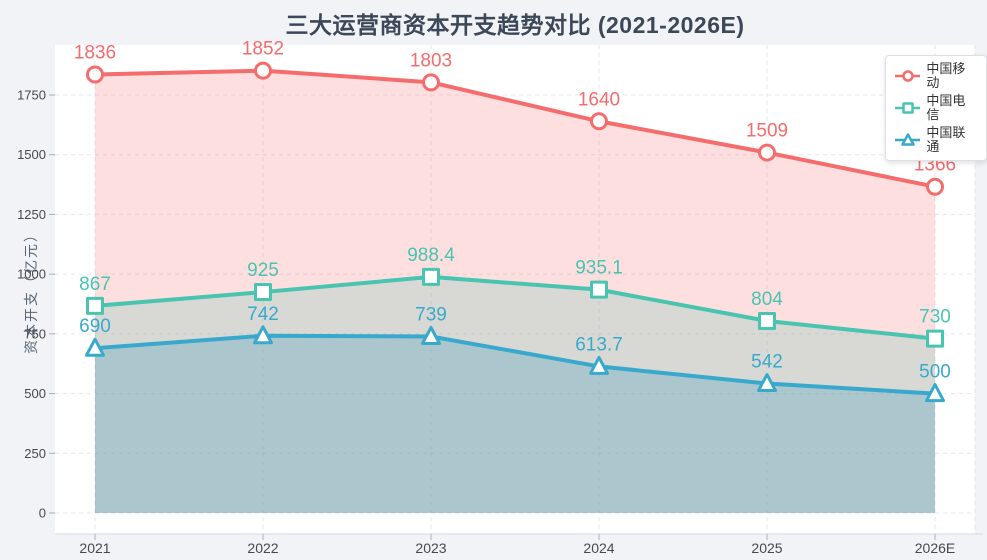  What do you see at coordinates (431, 60) in the screenshot?
I see `data-label: 1803` at bounding box center [431, 60].